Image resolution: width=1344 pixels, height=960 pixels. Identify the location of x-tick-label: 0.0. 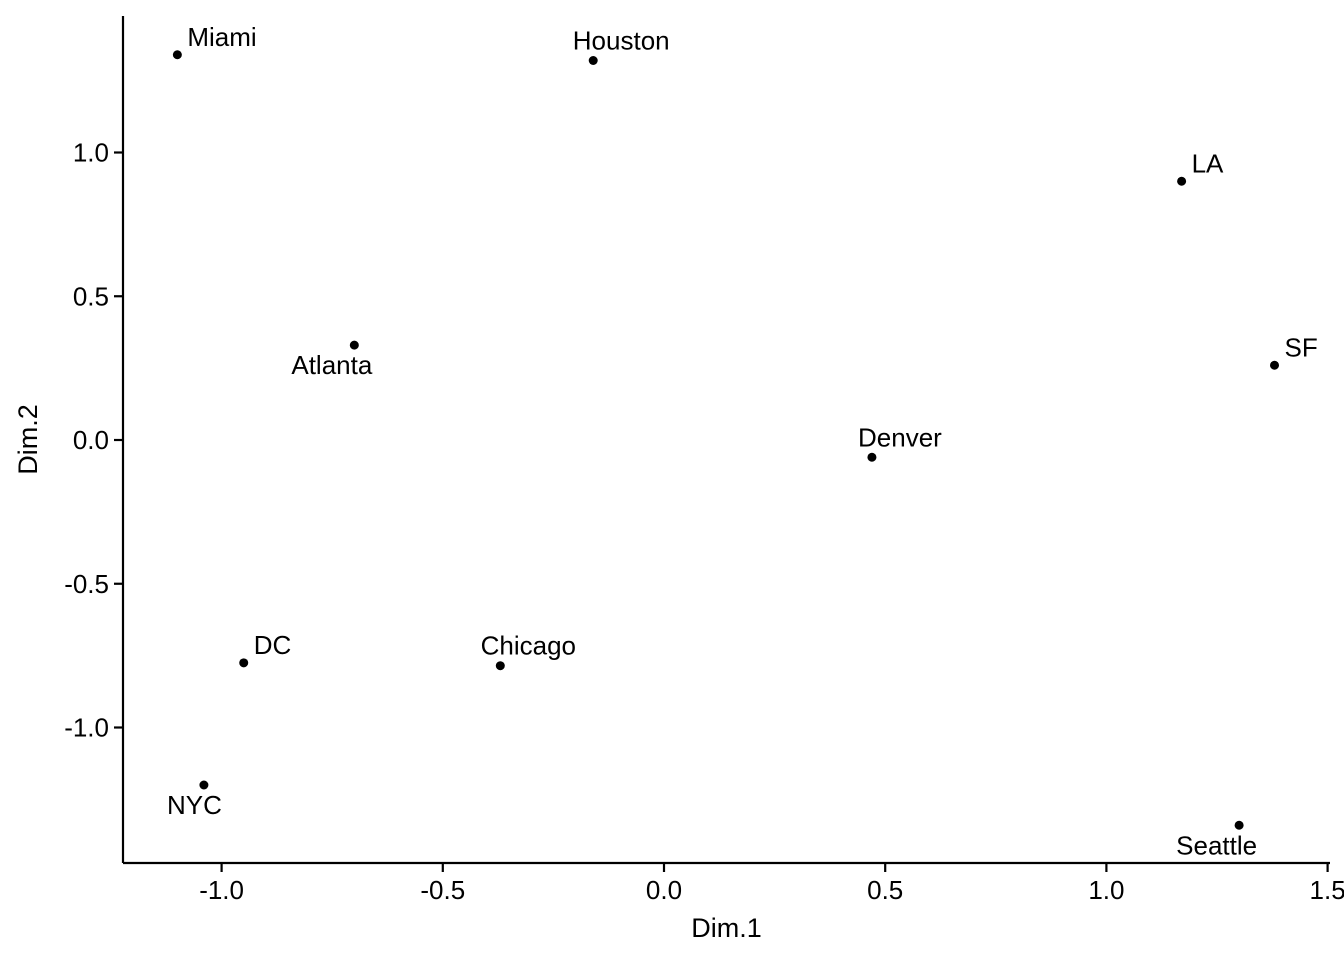
(664, 890).